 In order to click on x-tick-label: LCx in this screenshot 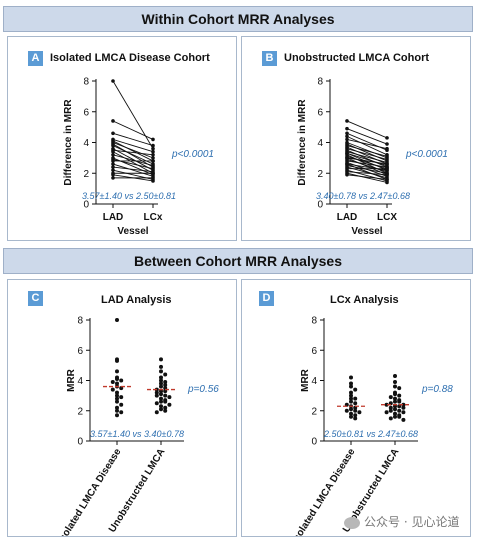, I will do `click(153, 217)`.